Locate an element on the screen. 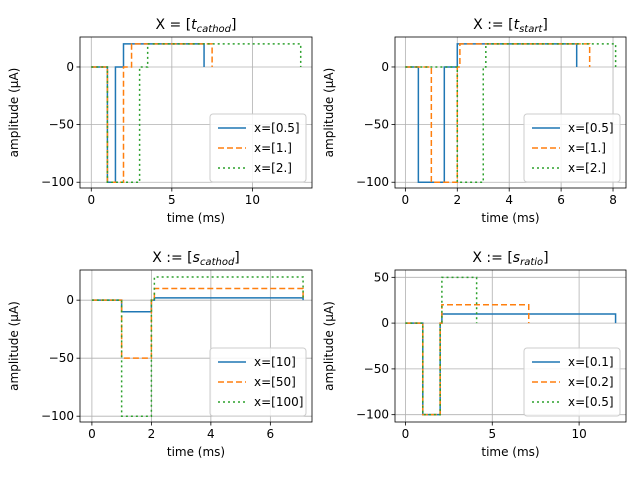  subplot-title: X := [sratio] is located at coordinates (510, 259).